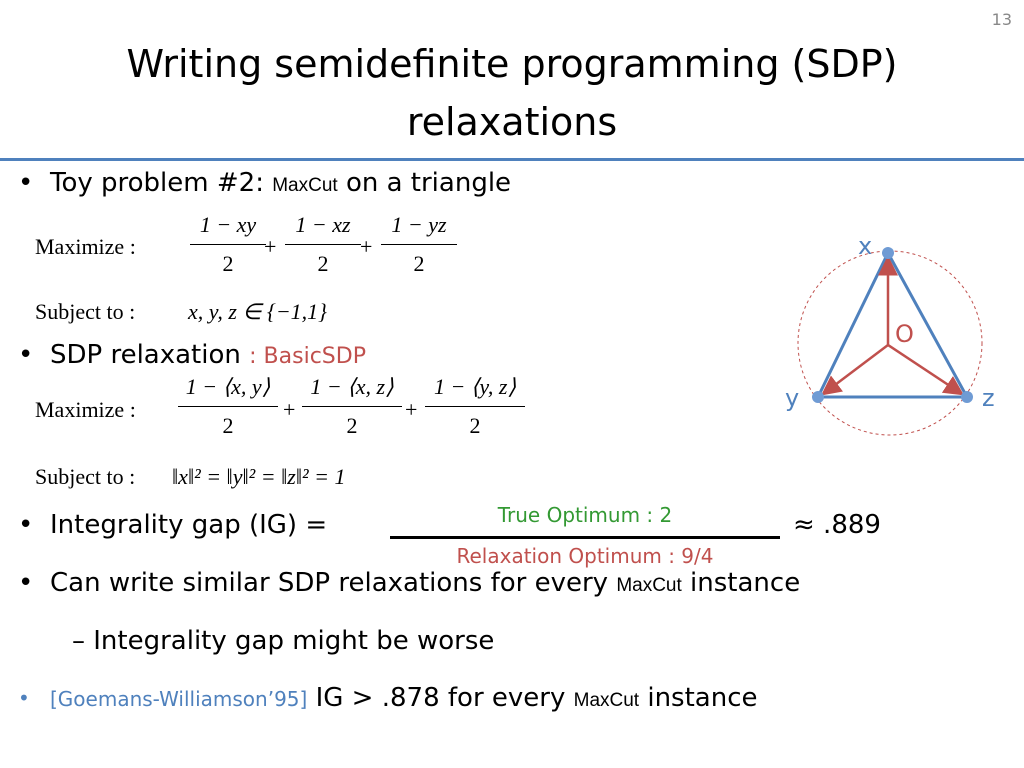 This screenshot has width=1024, height=768. Describe the element at coordinates (307, 356) in the screenshot. I see `note: : BasicSDP` at that location.